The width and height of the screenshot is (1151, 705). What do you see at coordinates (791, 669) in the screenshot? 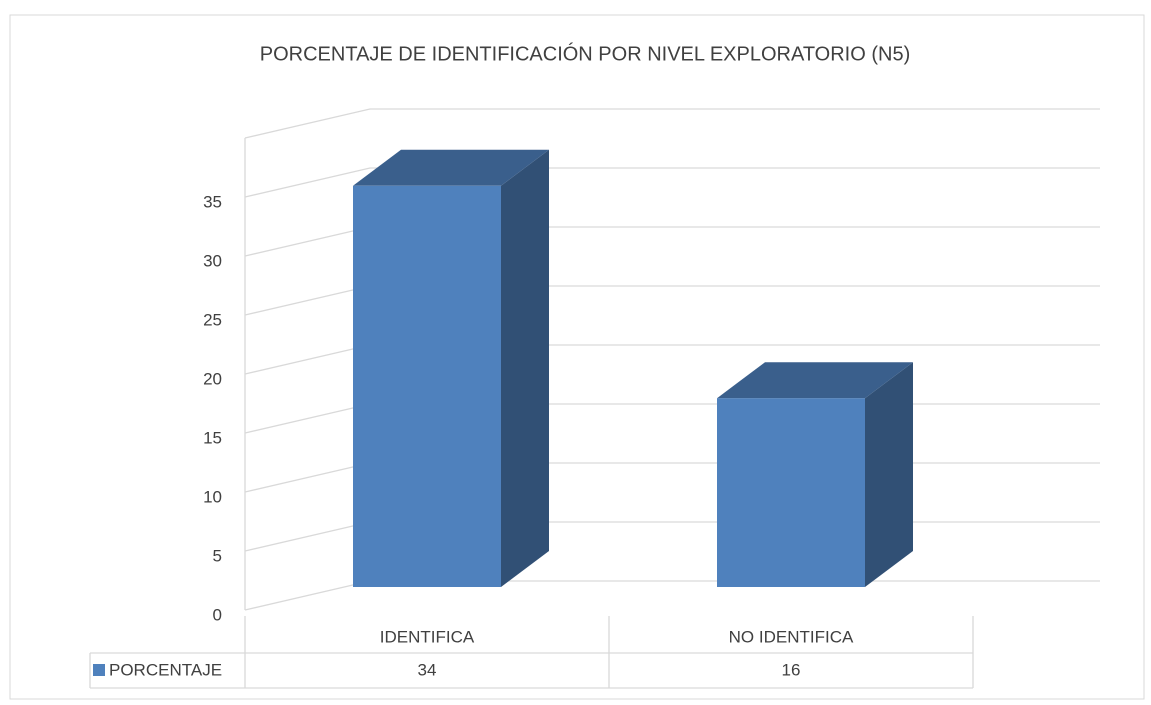
I see `table-value: 16` at bounding box center [791, 669].